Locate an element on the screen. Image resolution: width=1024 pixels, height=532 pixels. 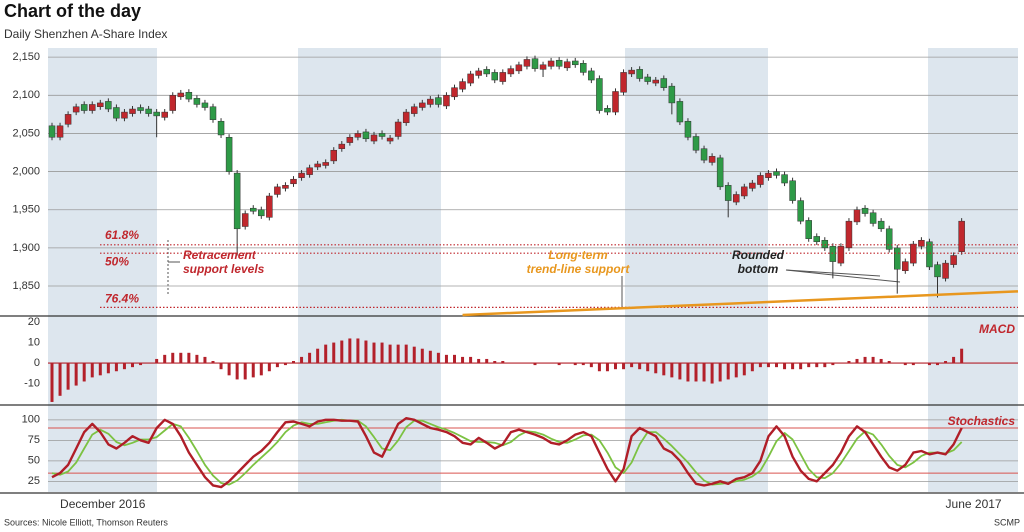
y-tick-label: 2,100 is located at coordinates (26, 95).